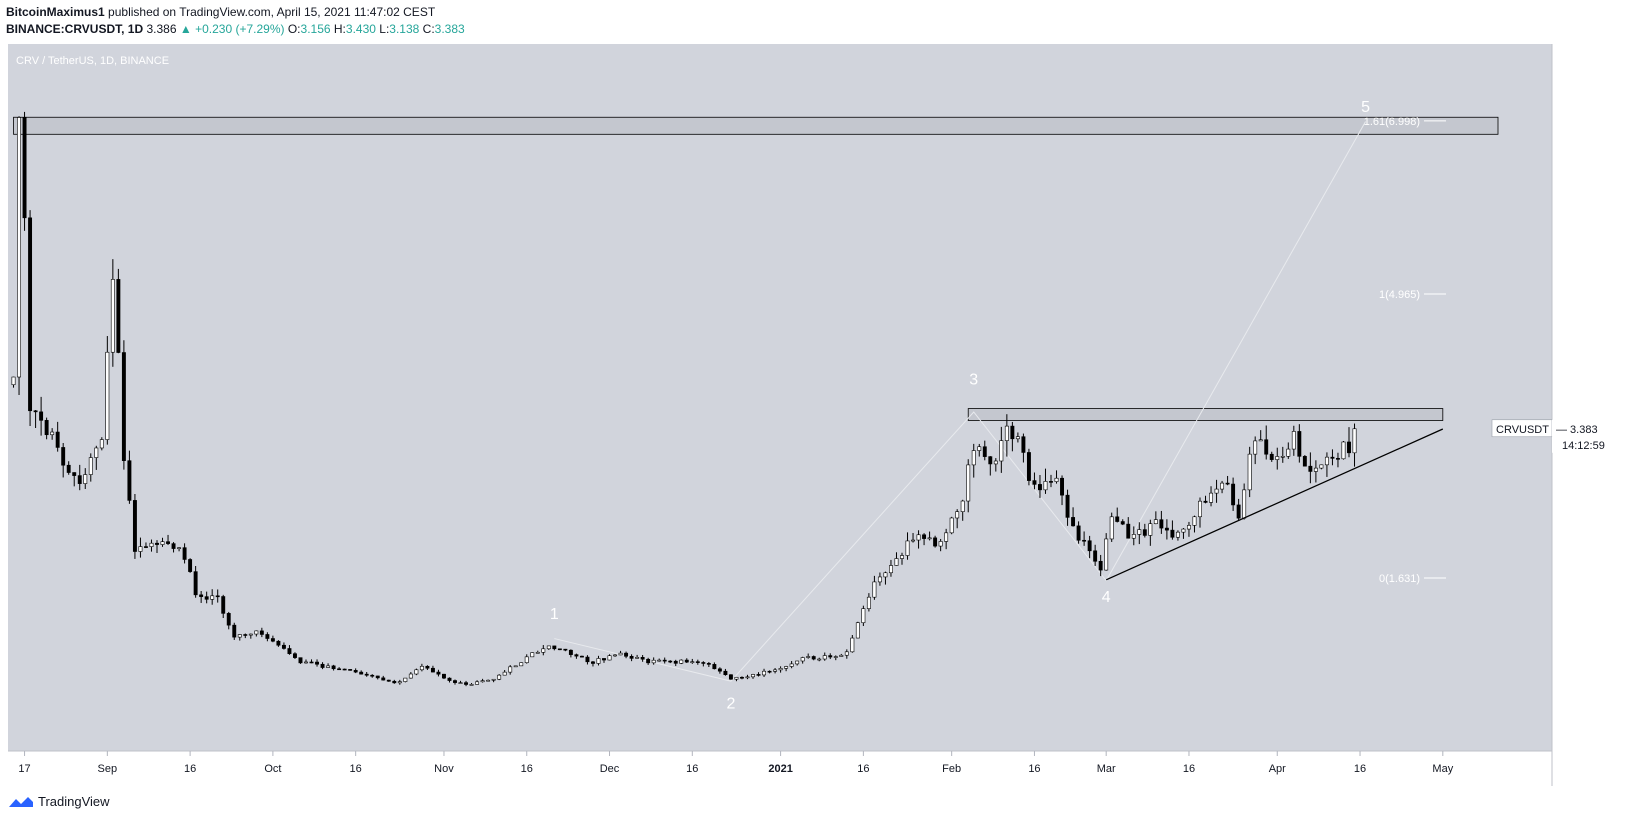  Describe the element at coordinates (780, 769) in the screenshot. I see `time-tick-label: 2021` at that location.